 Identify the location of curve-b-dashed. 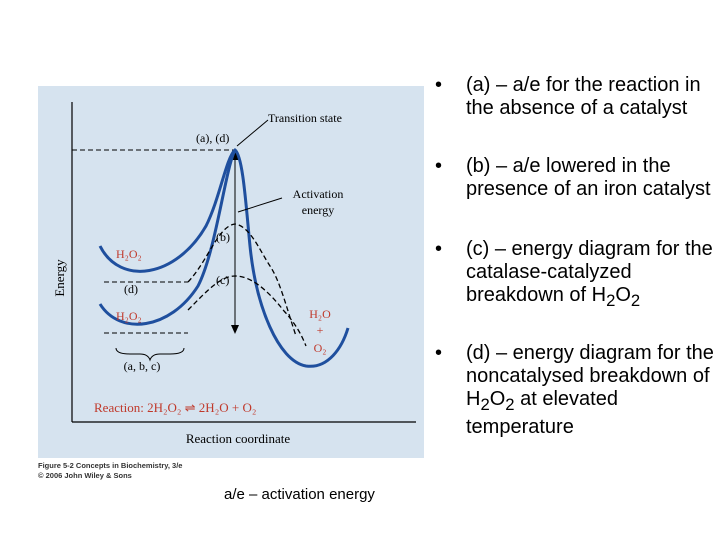
(242, 280).